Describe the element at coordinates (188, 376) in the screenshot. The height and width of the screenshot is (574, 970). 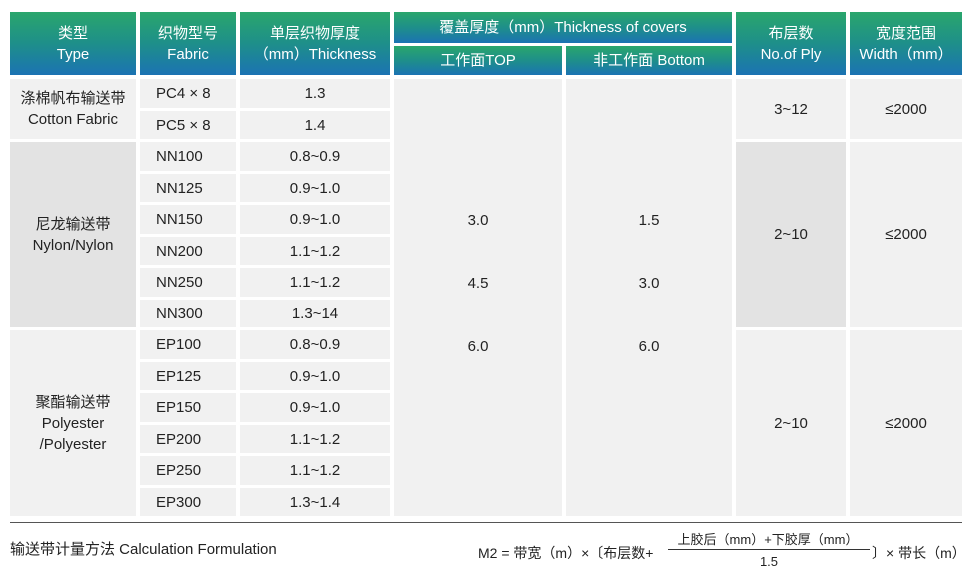
I see `fabric-cell: EP125` at that location.